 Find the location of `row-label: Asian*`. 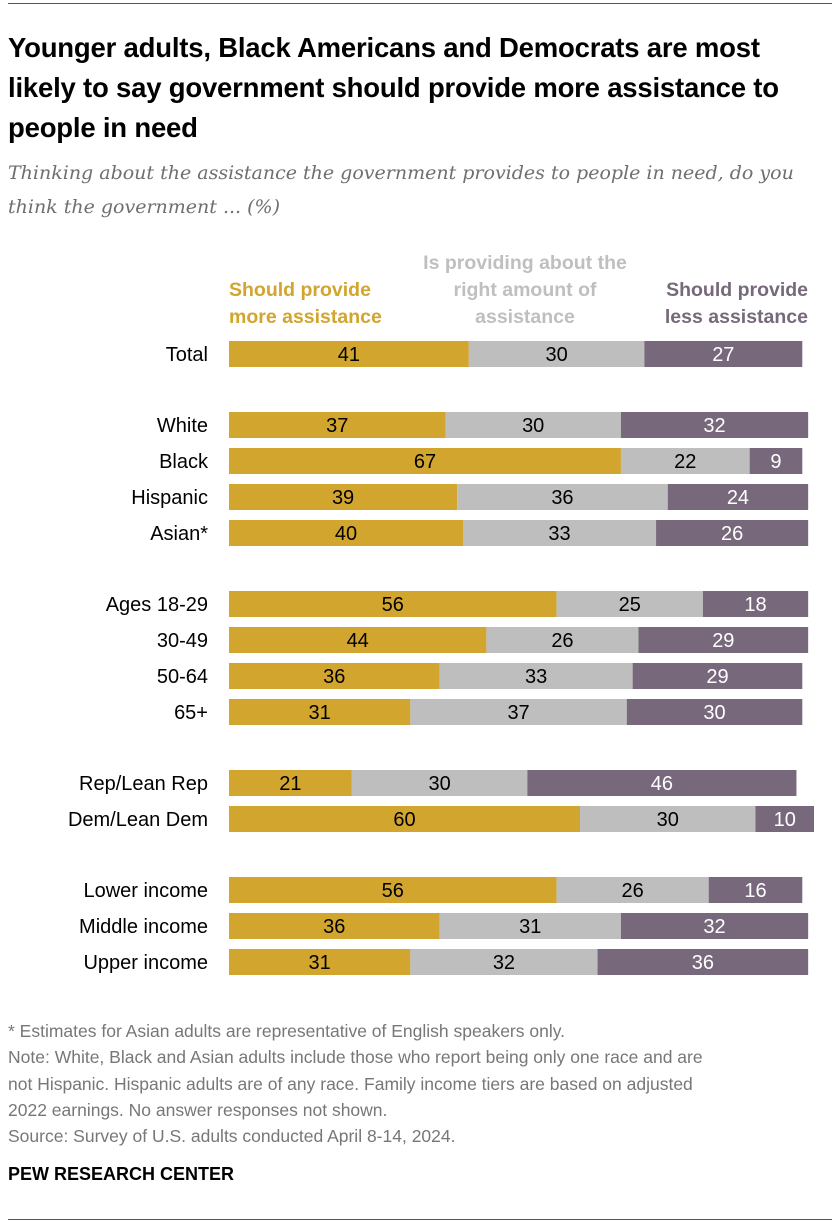

row-label: Asian* is located at coordinates (179, 534).